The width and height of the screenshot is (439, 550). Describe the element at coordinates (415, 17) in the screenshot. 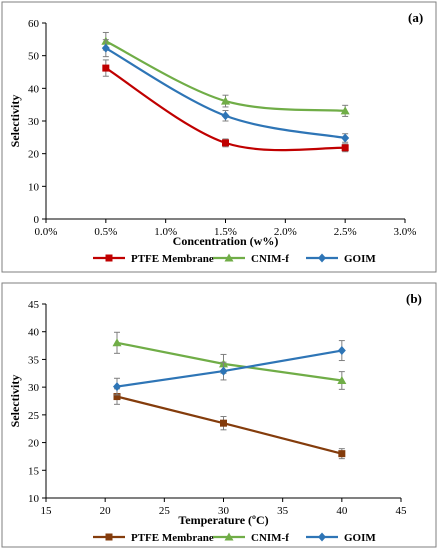

I see `panel-label: (a)` at that location.